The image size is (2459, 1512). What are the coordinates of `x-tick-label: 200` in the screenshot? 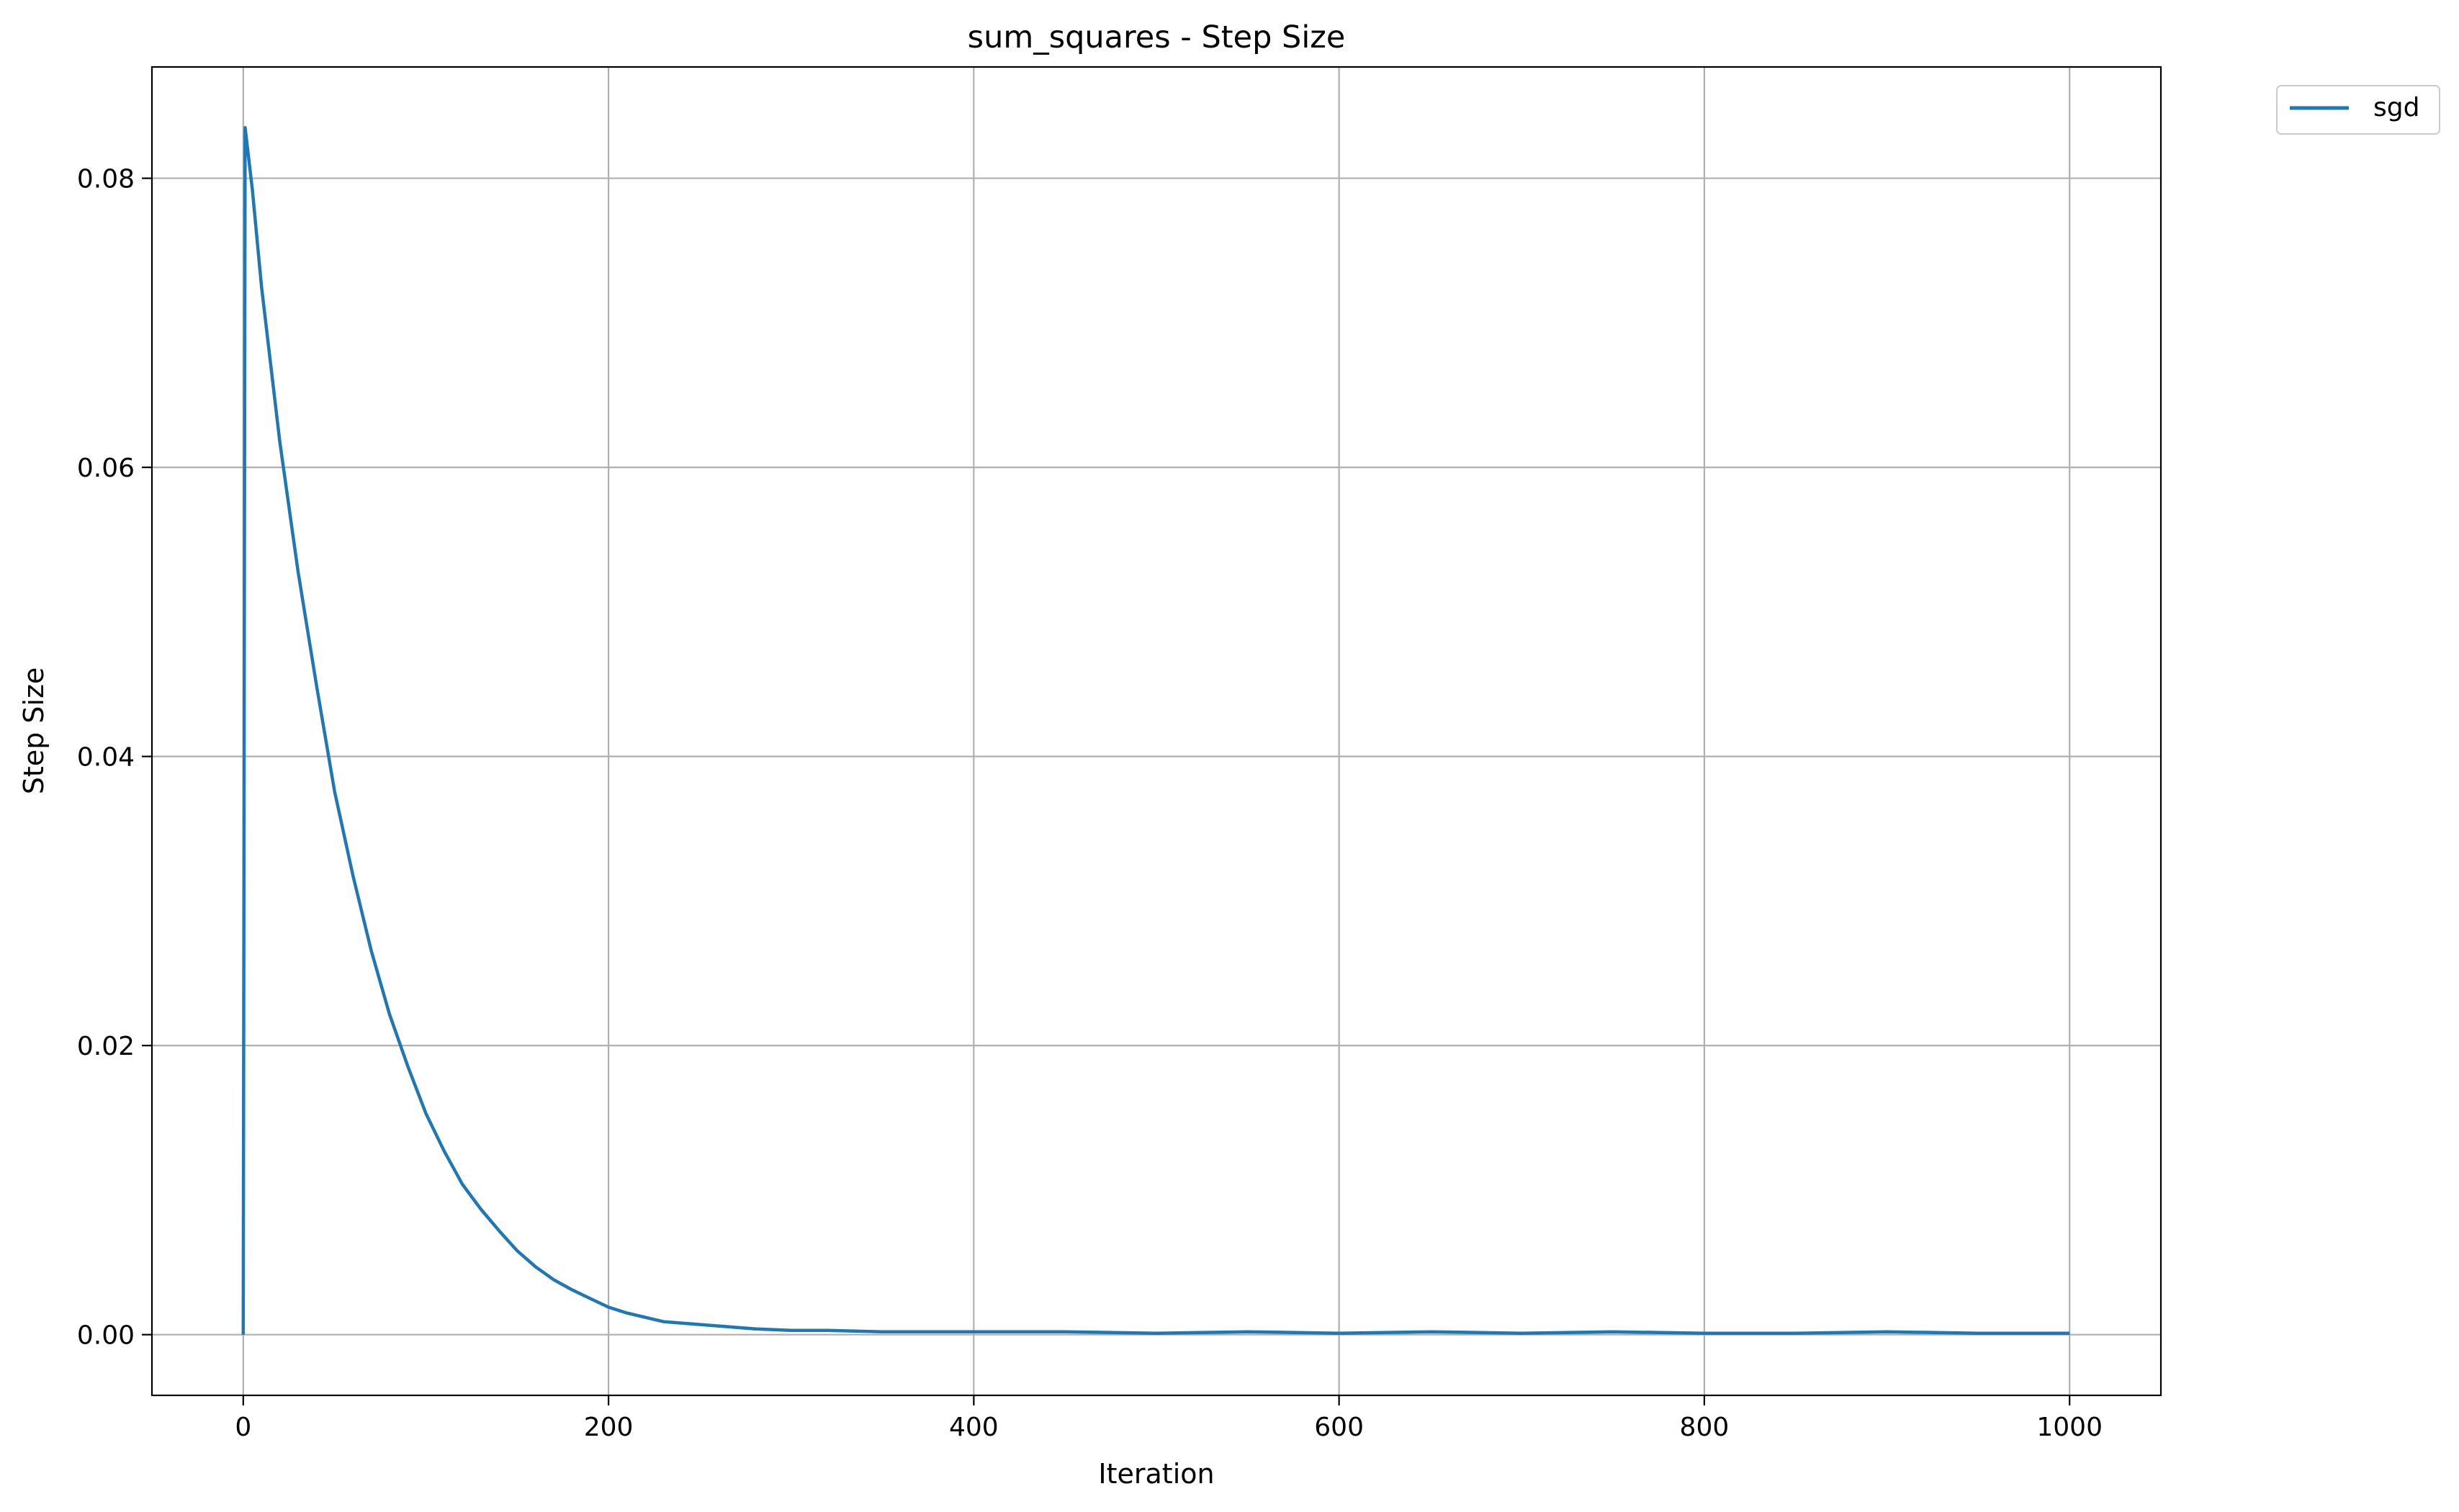 It's located at (609, 1427).